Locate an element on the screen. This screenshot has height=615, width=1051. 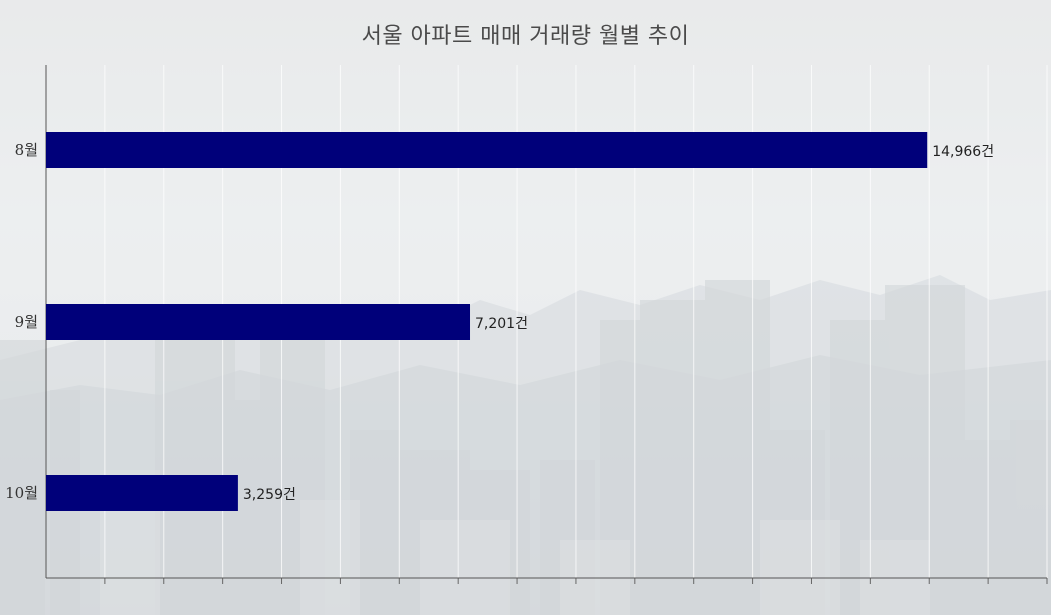
chart-title: 서울 아파트 매매 거래량 월별 추이 is located at coordinates (525, 36).